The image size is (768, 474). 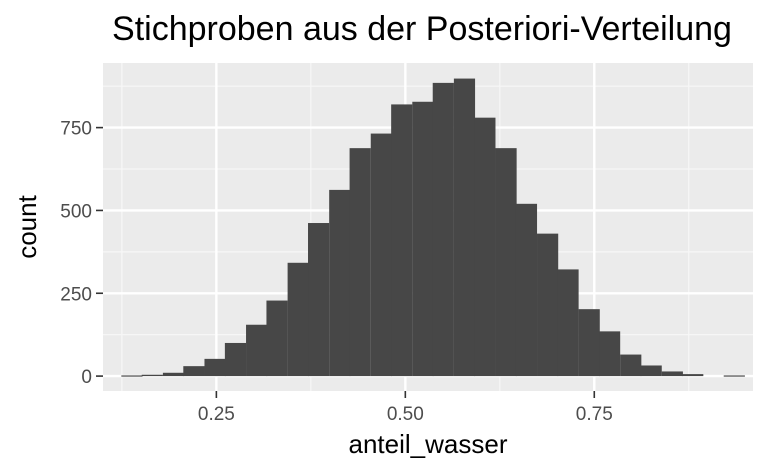 What do you see at coordinates (216, 414) in the screenshot?
I see `x-tick-label: 0.25` at bounding box center [216, 414].